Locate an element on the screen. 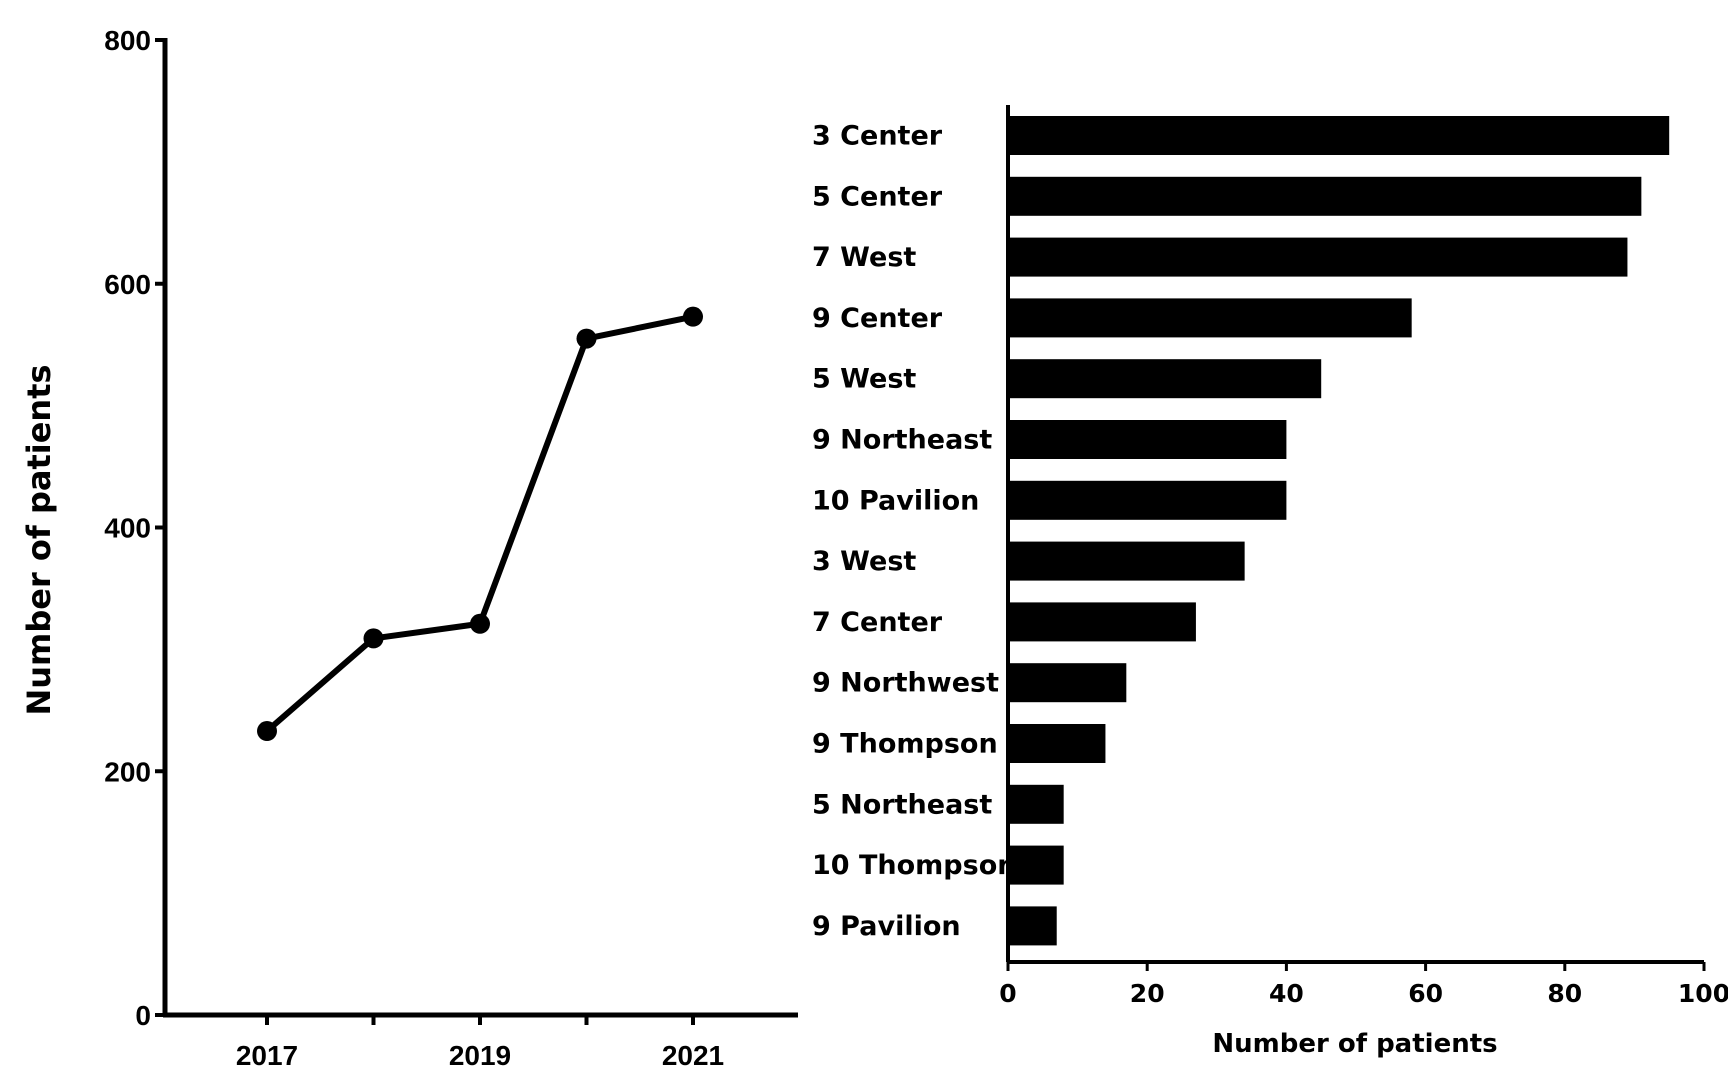 This screenshot has height=1070, width=1728. x-tick-label: 80 is located at coordinates (1564, 993).